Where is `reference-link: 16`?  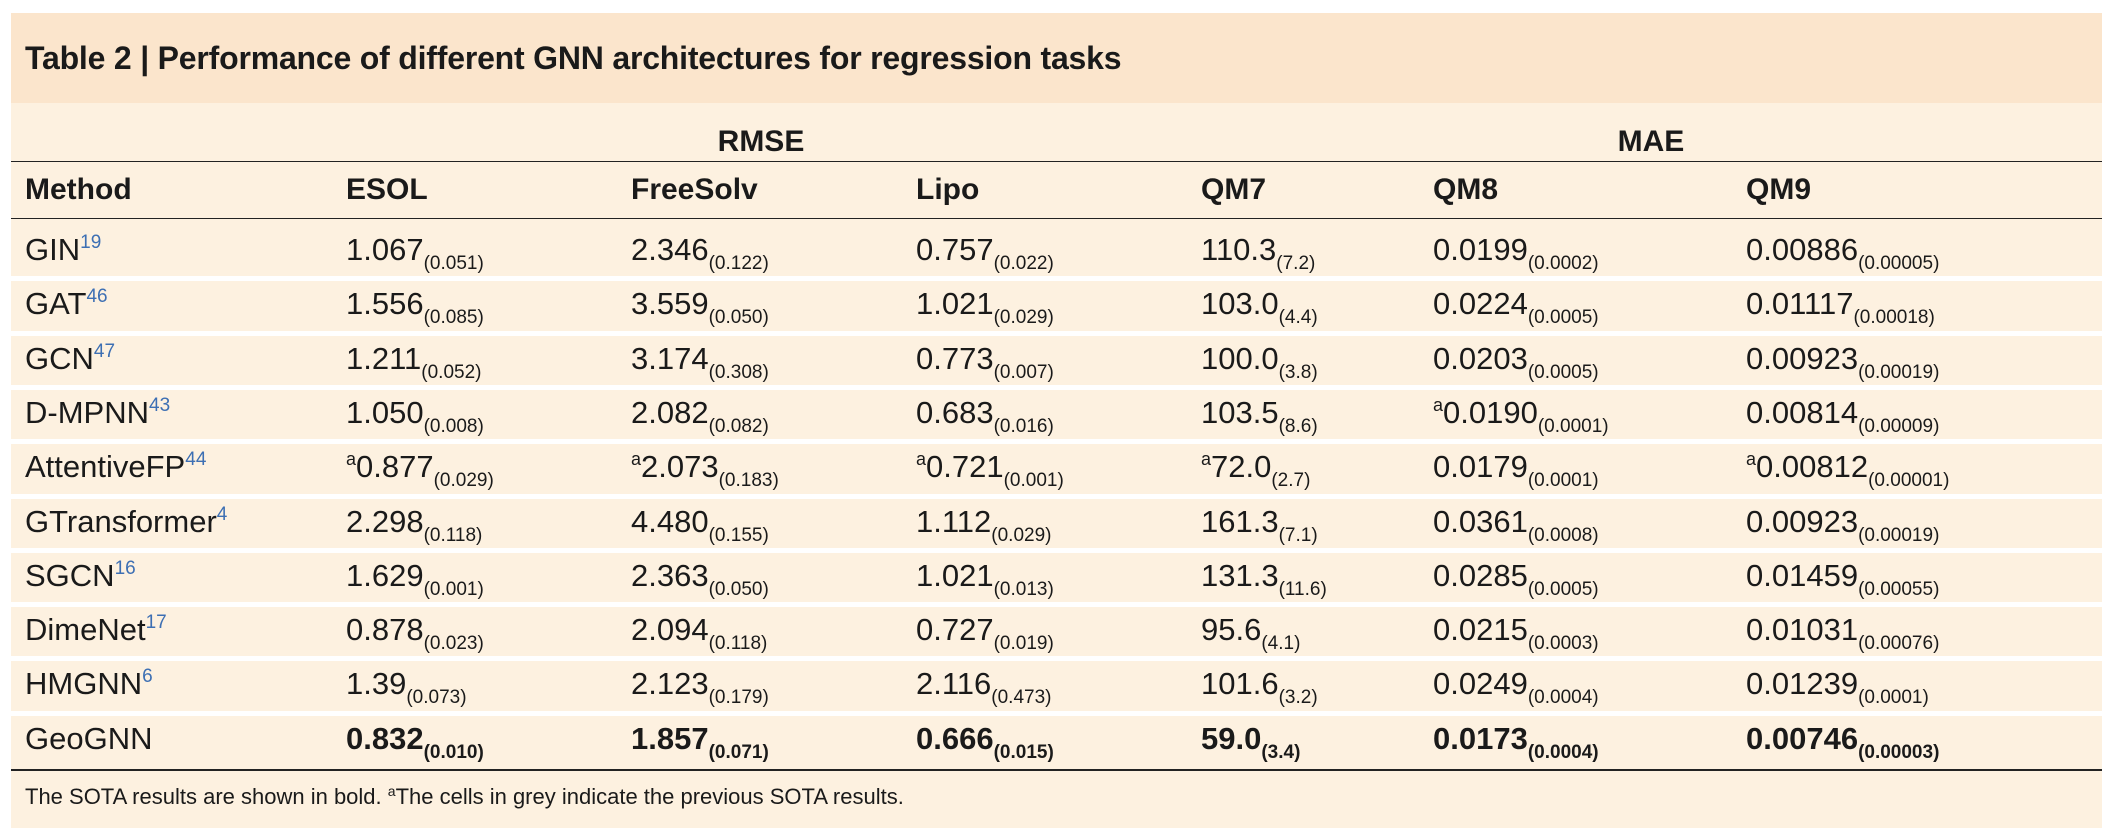 reference-link: 16 is located at coordinates (125, 568).